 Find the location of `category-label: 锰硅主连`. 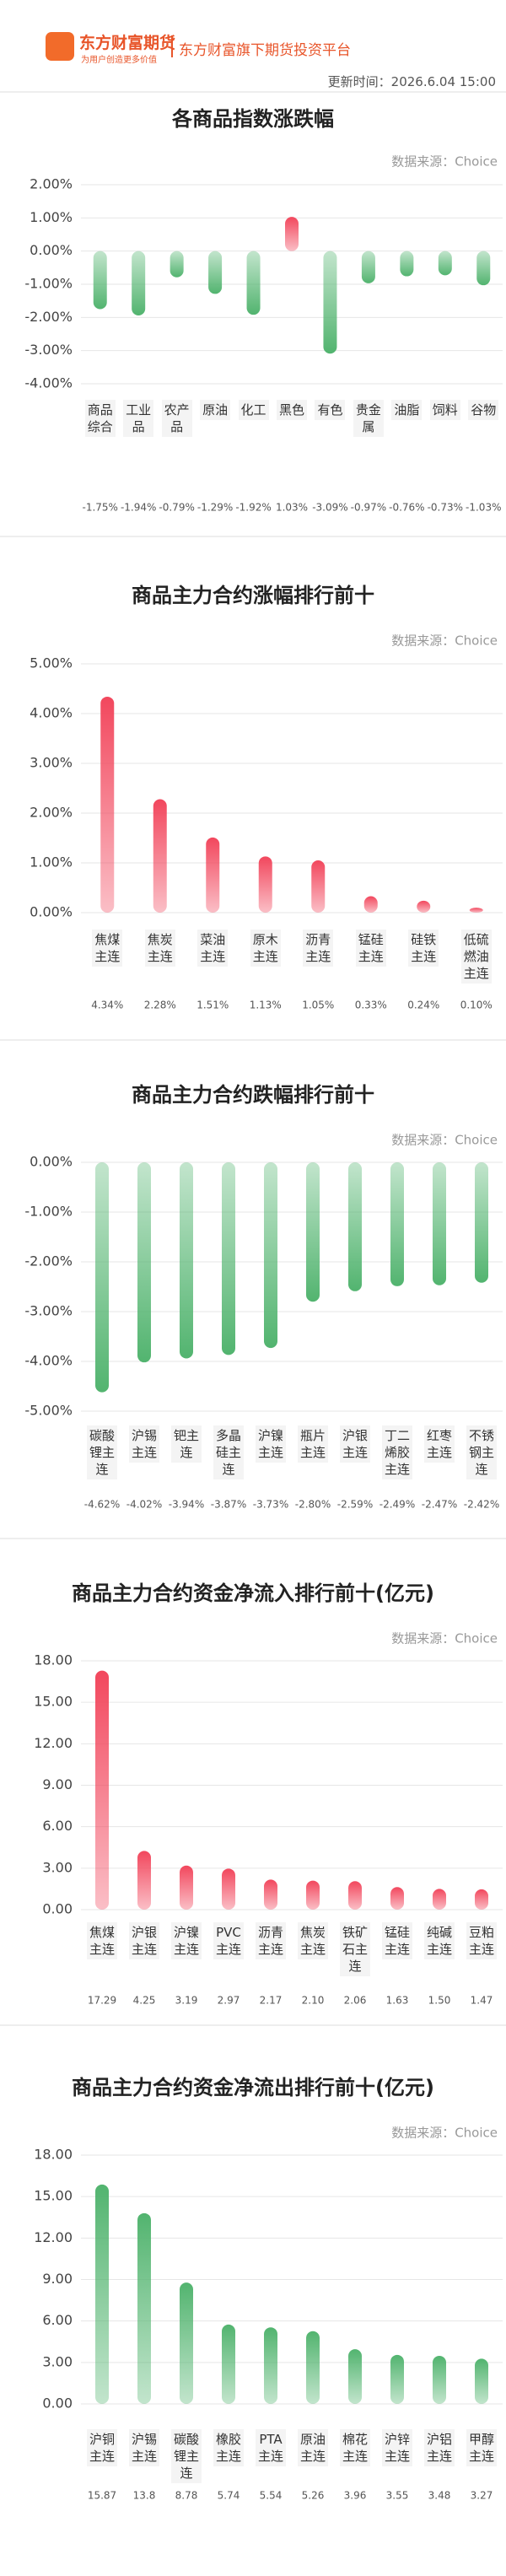

category-label: 锰硅主连 is located at coordinates (397, 1940).